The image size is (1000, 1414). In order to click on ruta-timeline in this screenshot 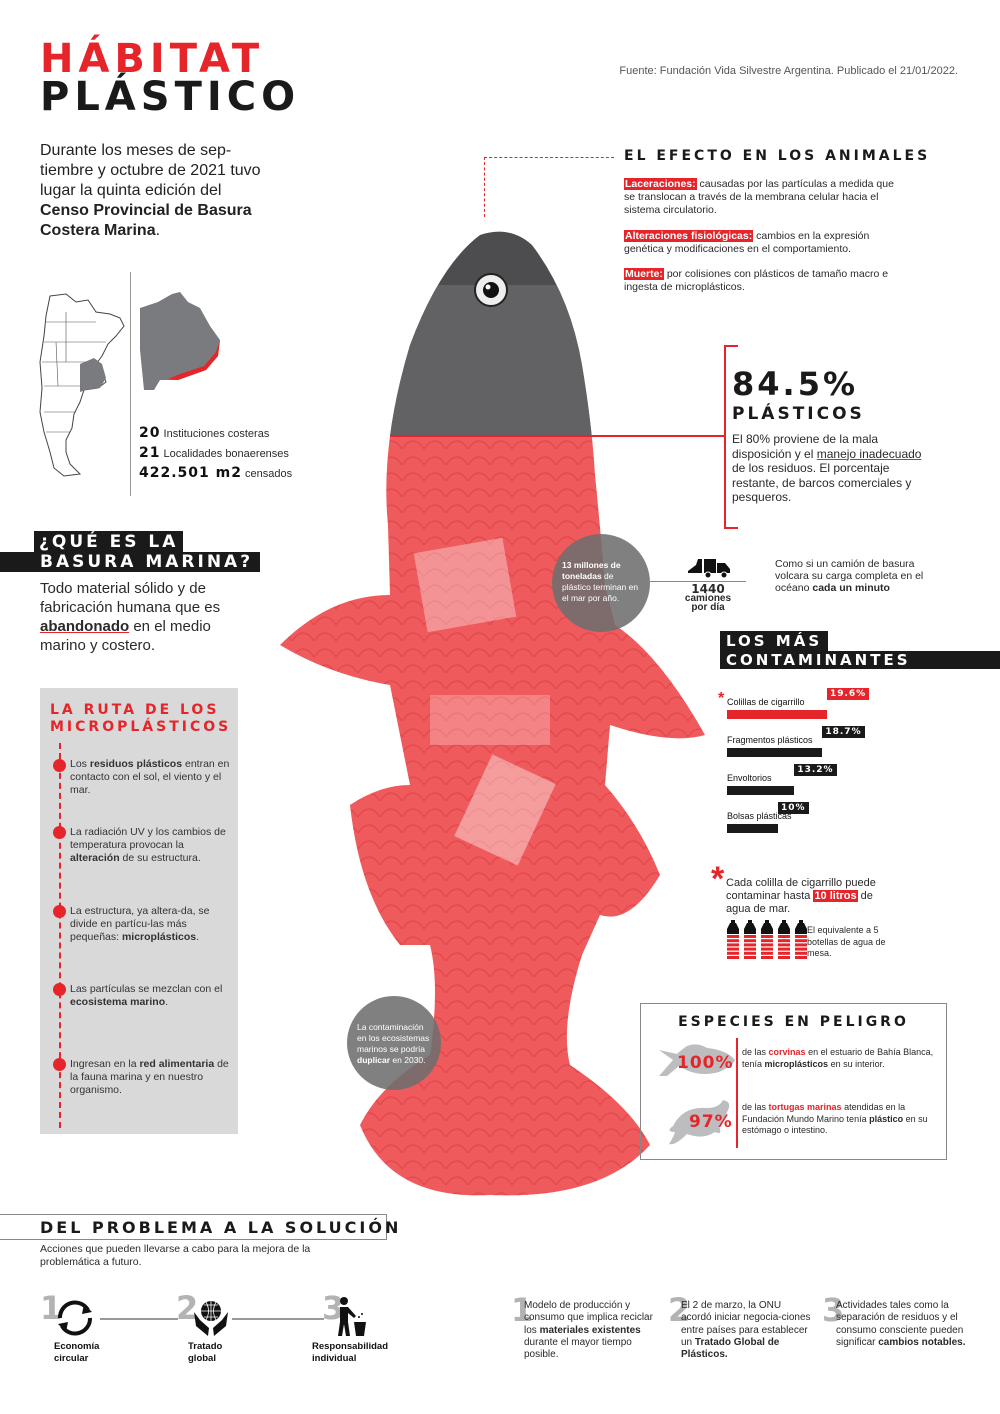, I will do `click(60, 935)`.